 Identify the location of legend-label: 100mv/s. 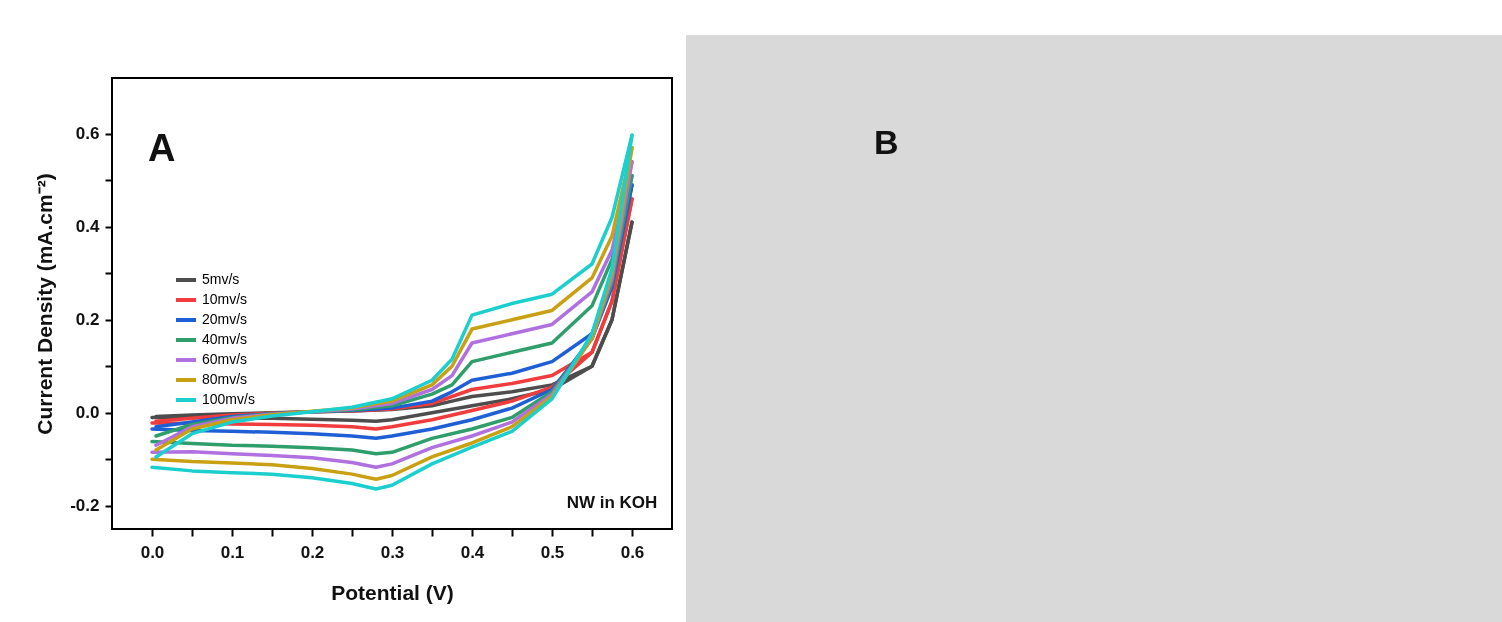
(228, 399).